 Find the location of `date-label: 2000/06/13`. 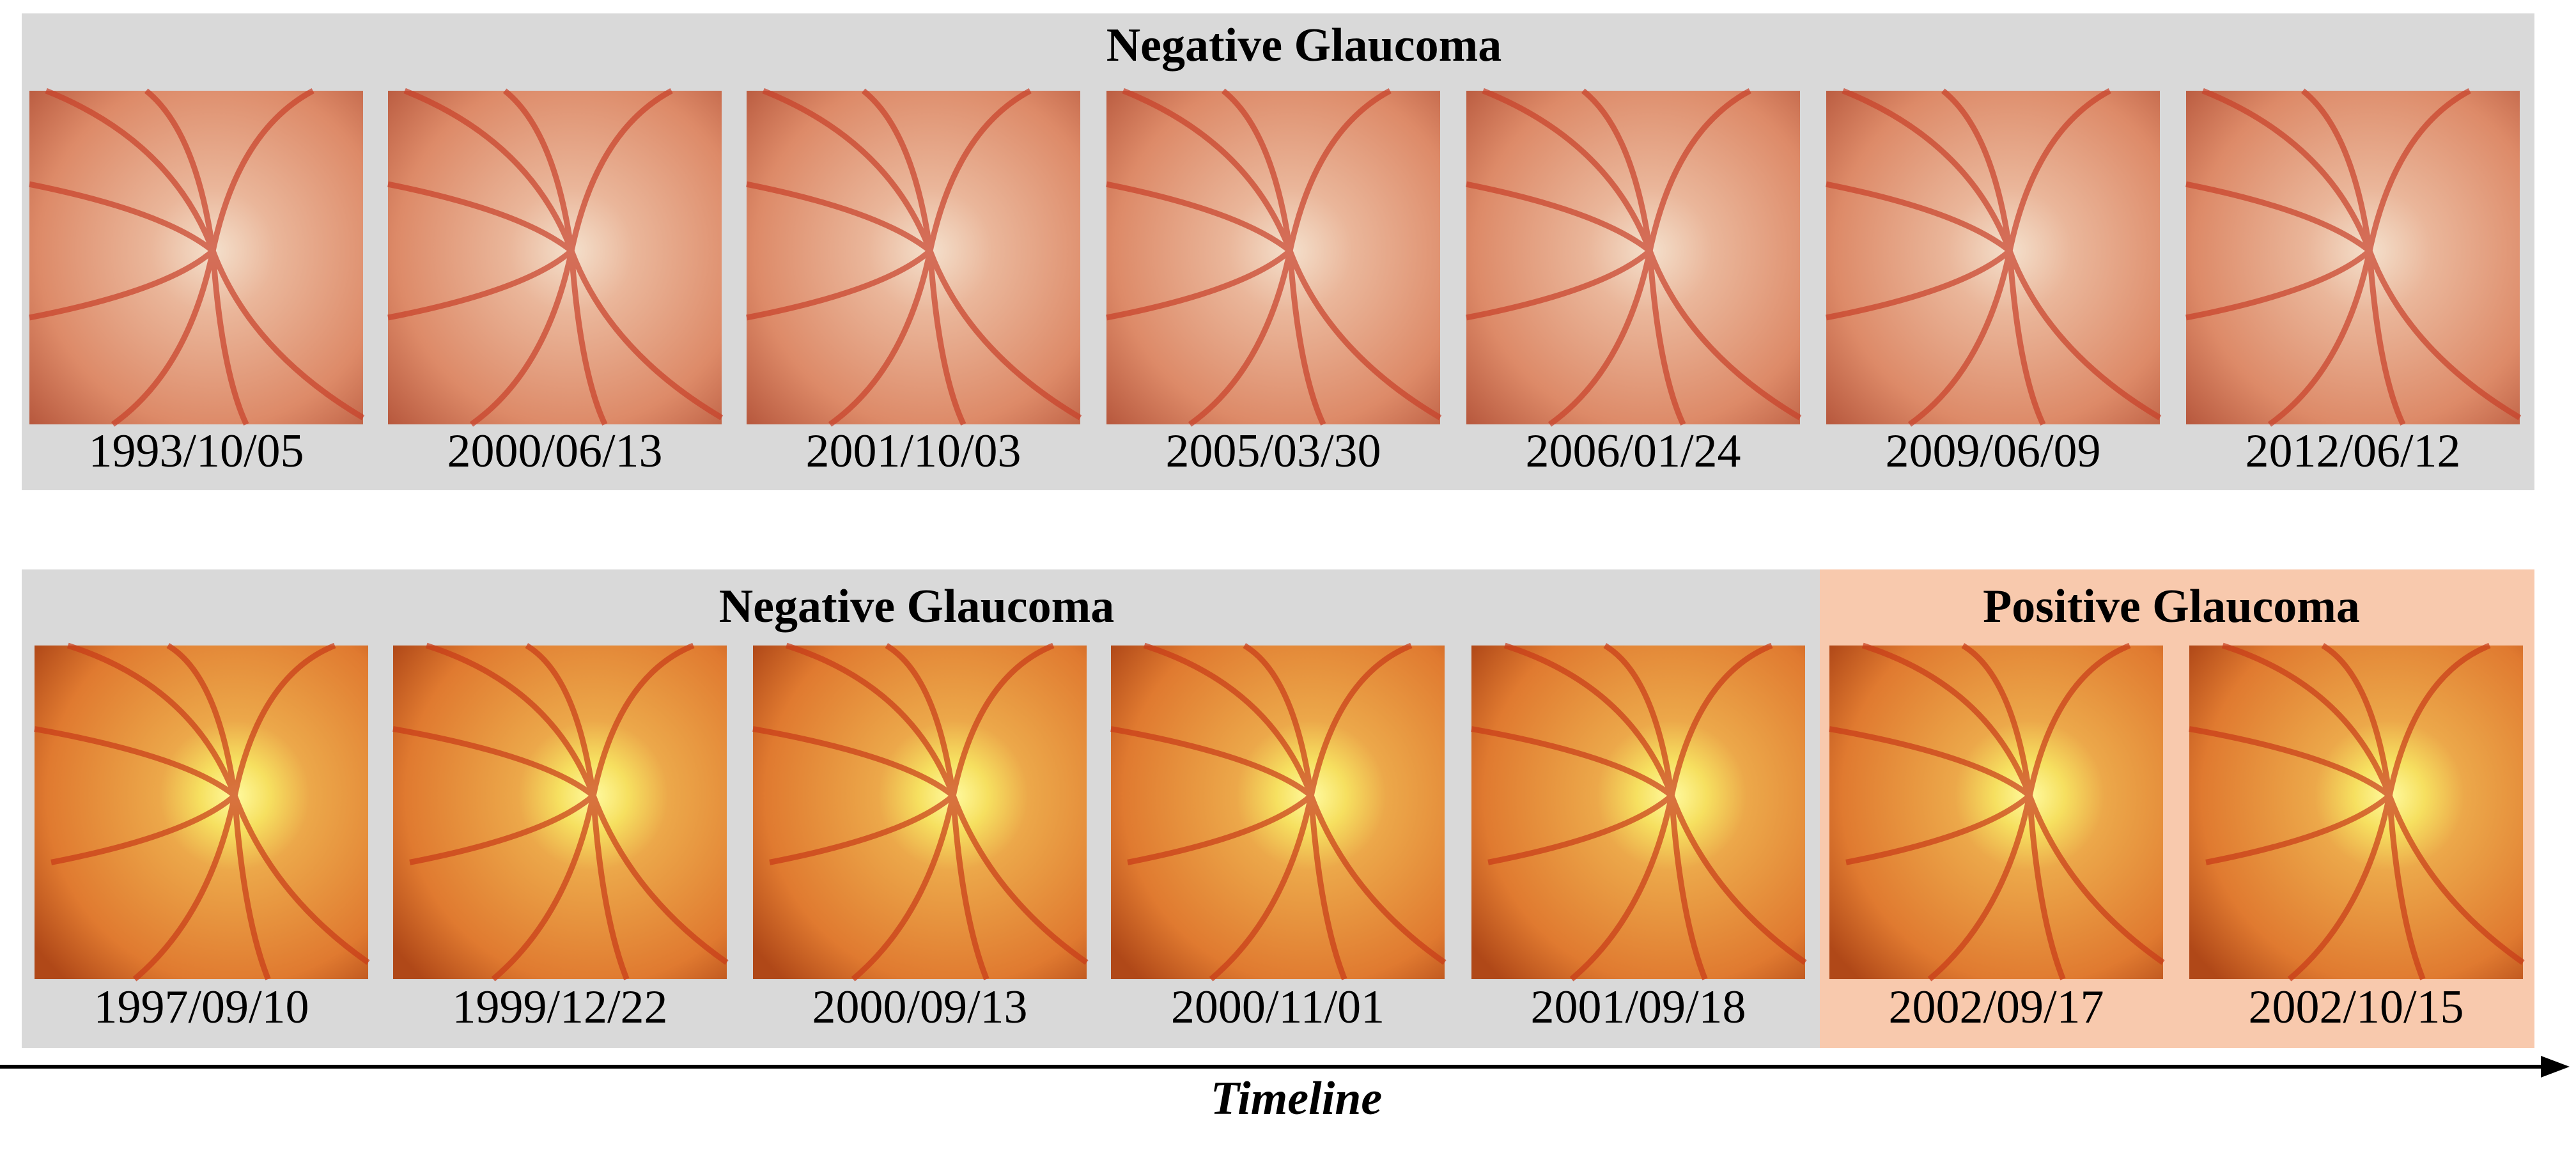

date-label: 2000/06/13 is located at coordinates (555, 451).